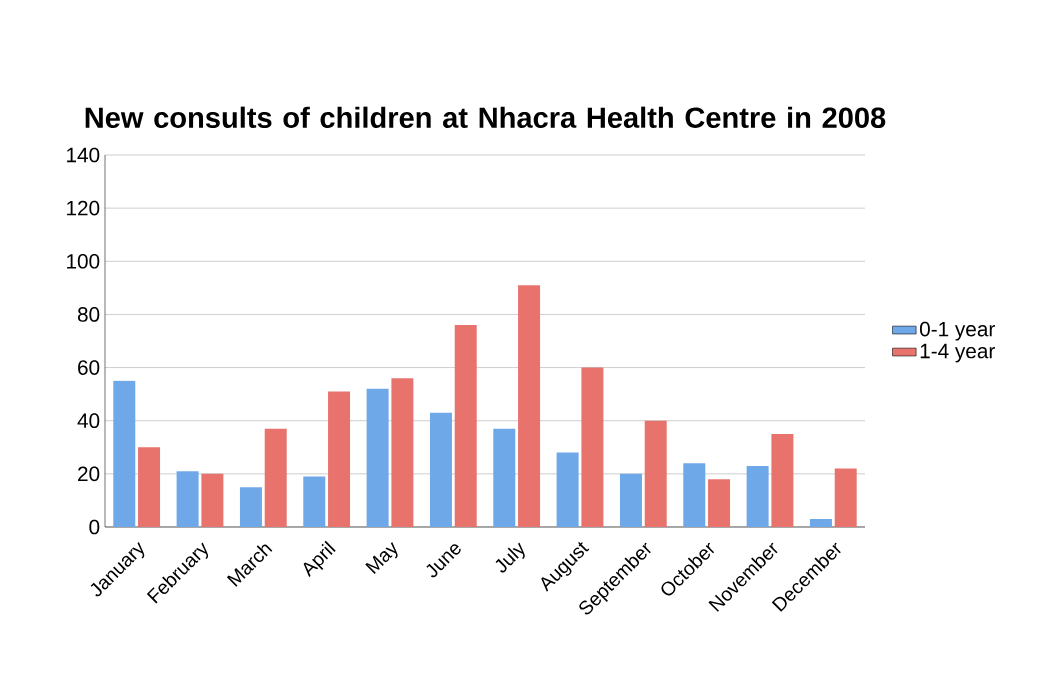  Describe the element at coordinates (94, 527) in the screenshot. I see `y-tick-label: 0` at that location.